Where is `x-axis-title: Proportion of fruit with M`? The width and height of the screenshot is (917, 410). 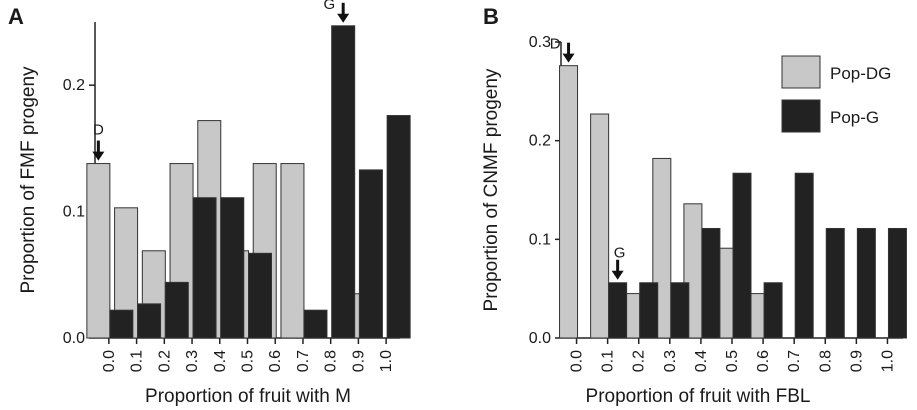
x-axis-title: Proportion of fruit with M is located at coordinates (248, 396).